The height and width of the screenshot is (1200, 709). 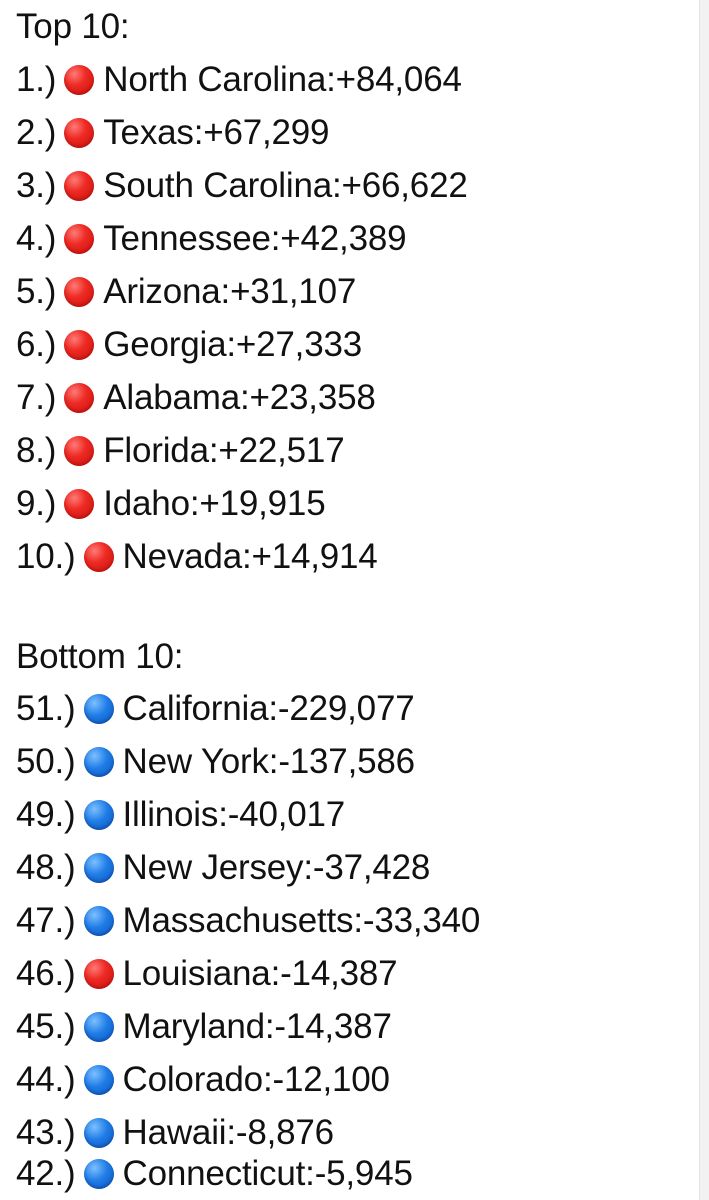 I want to click on rank-label: 46.), so click(x=46, y=973).